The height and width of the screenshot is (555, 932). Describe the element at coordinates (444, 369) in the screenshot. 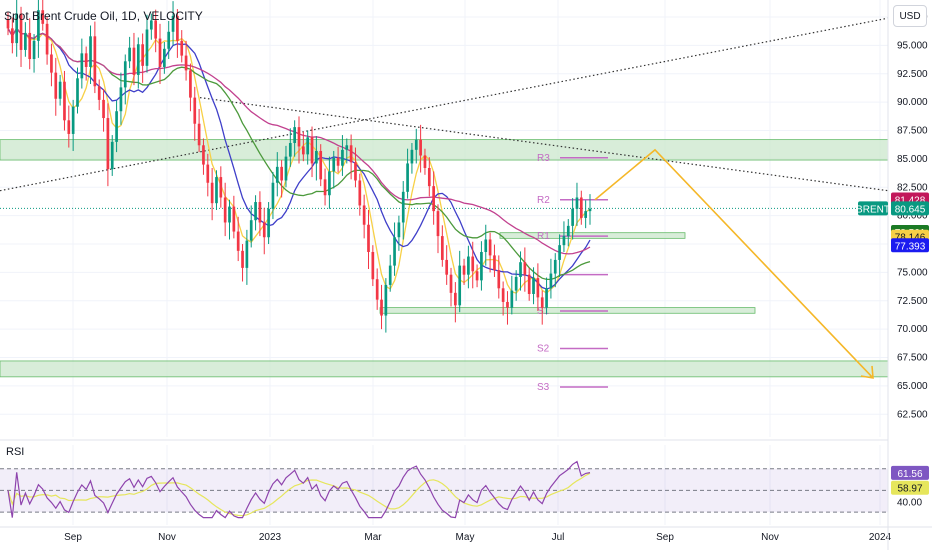

I see `support-resistance-zone` at that location.